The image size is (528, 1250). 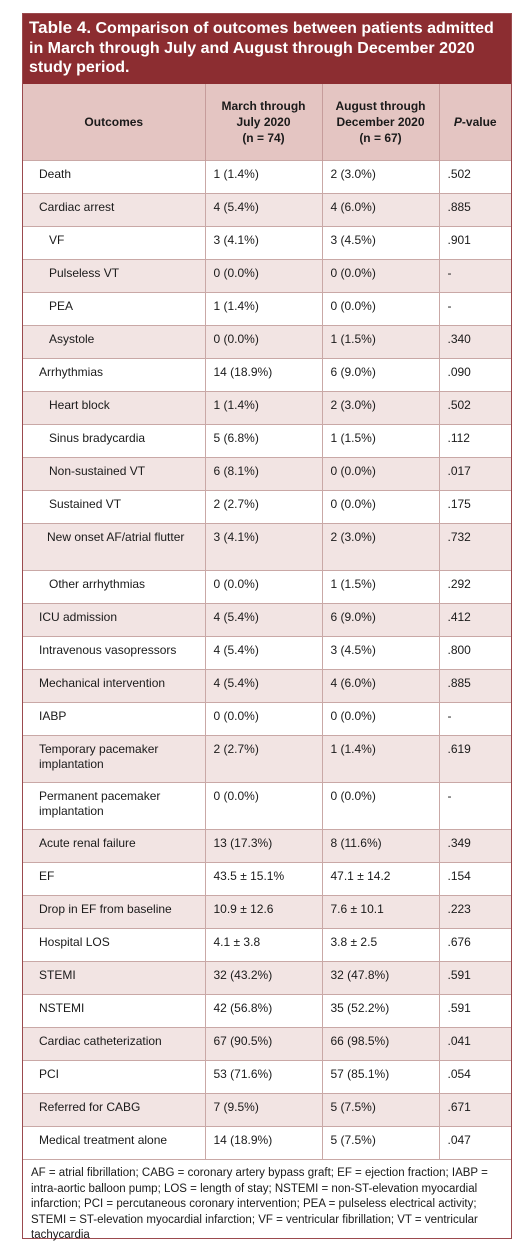 I want to click on cell-august: 7.6 ± 10.1, so click(x=381, y=912).